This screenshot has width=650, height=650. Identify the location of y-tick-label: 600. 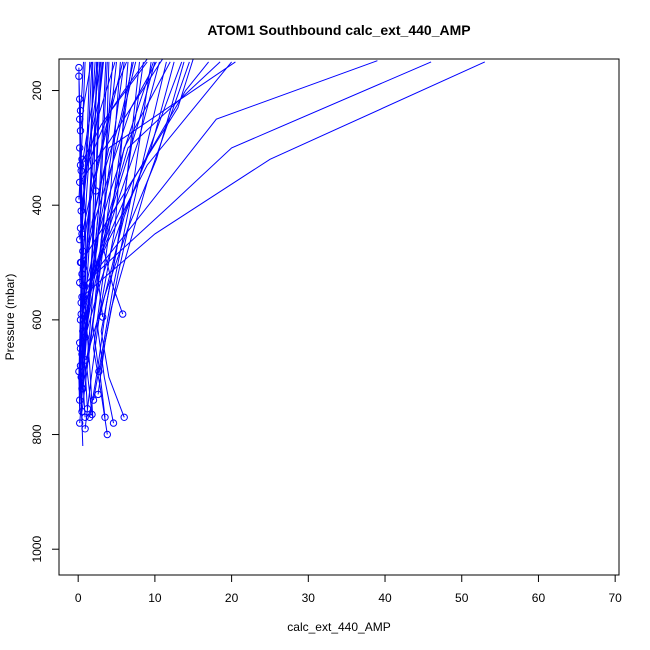
(37, 320).